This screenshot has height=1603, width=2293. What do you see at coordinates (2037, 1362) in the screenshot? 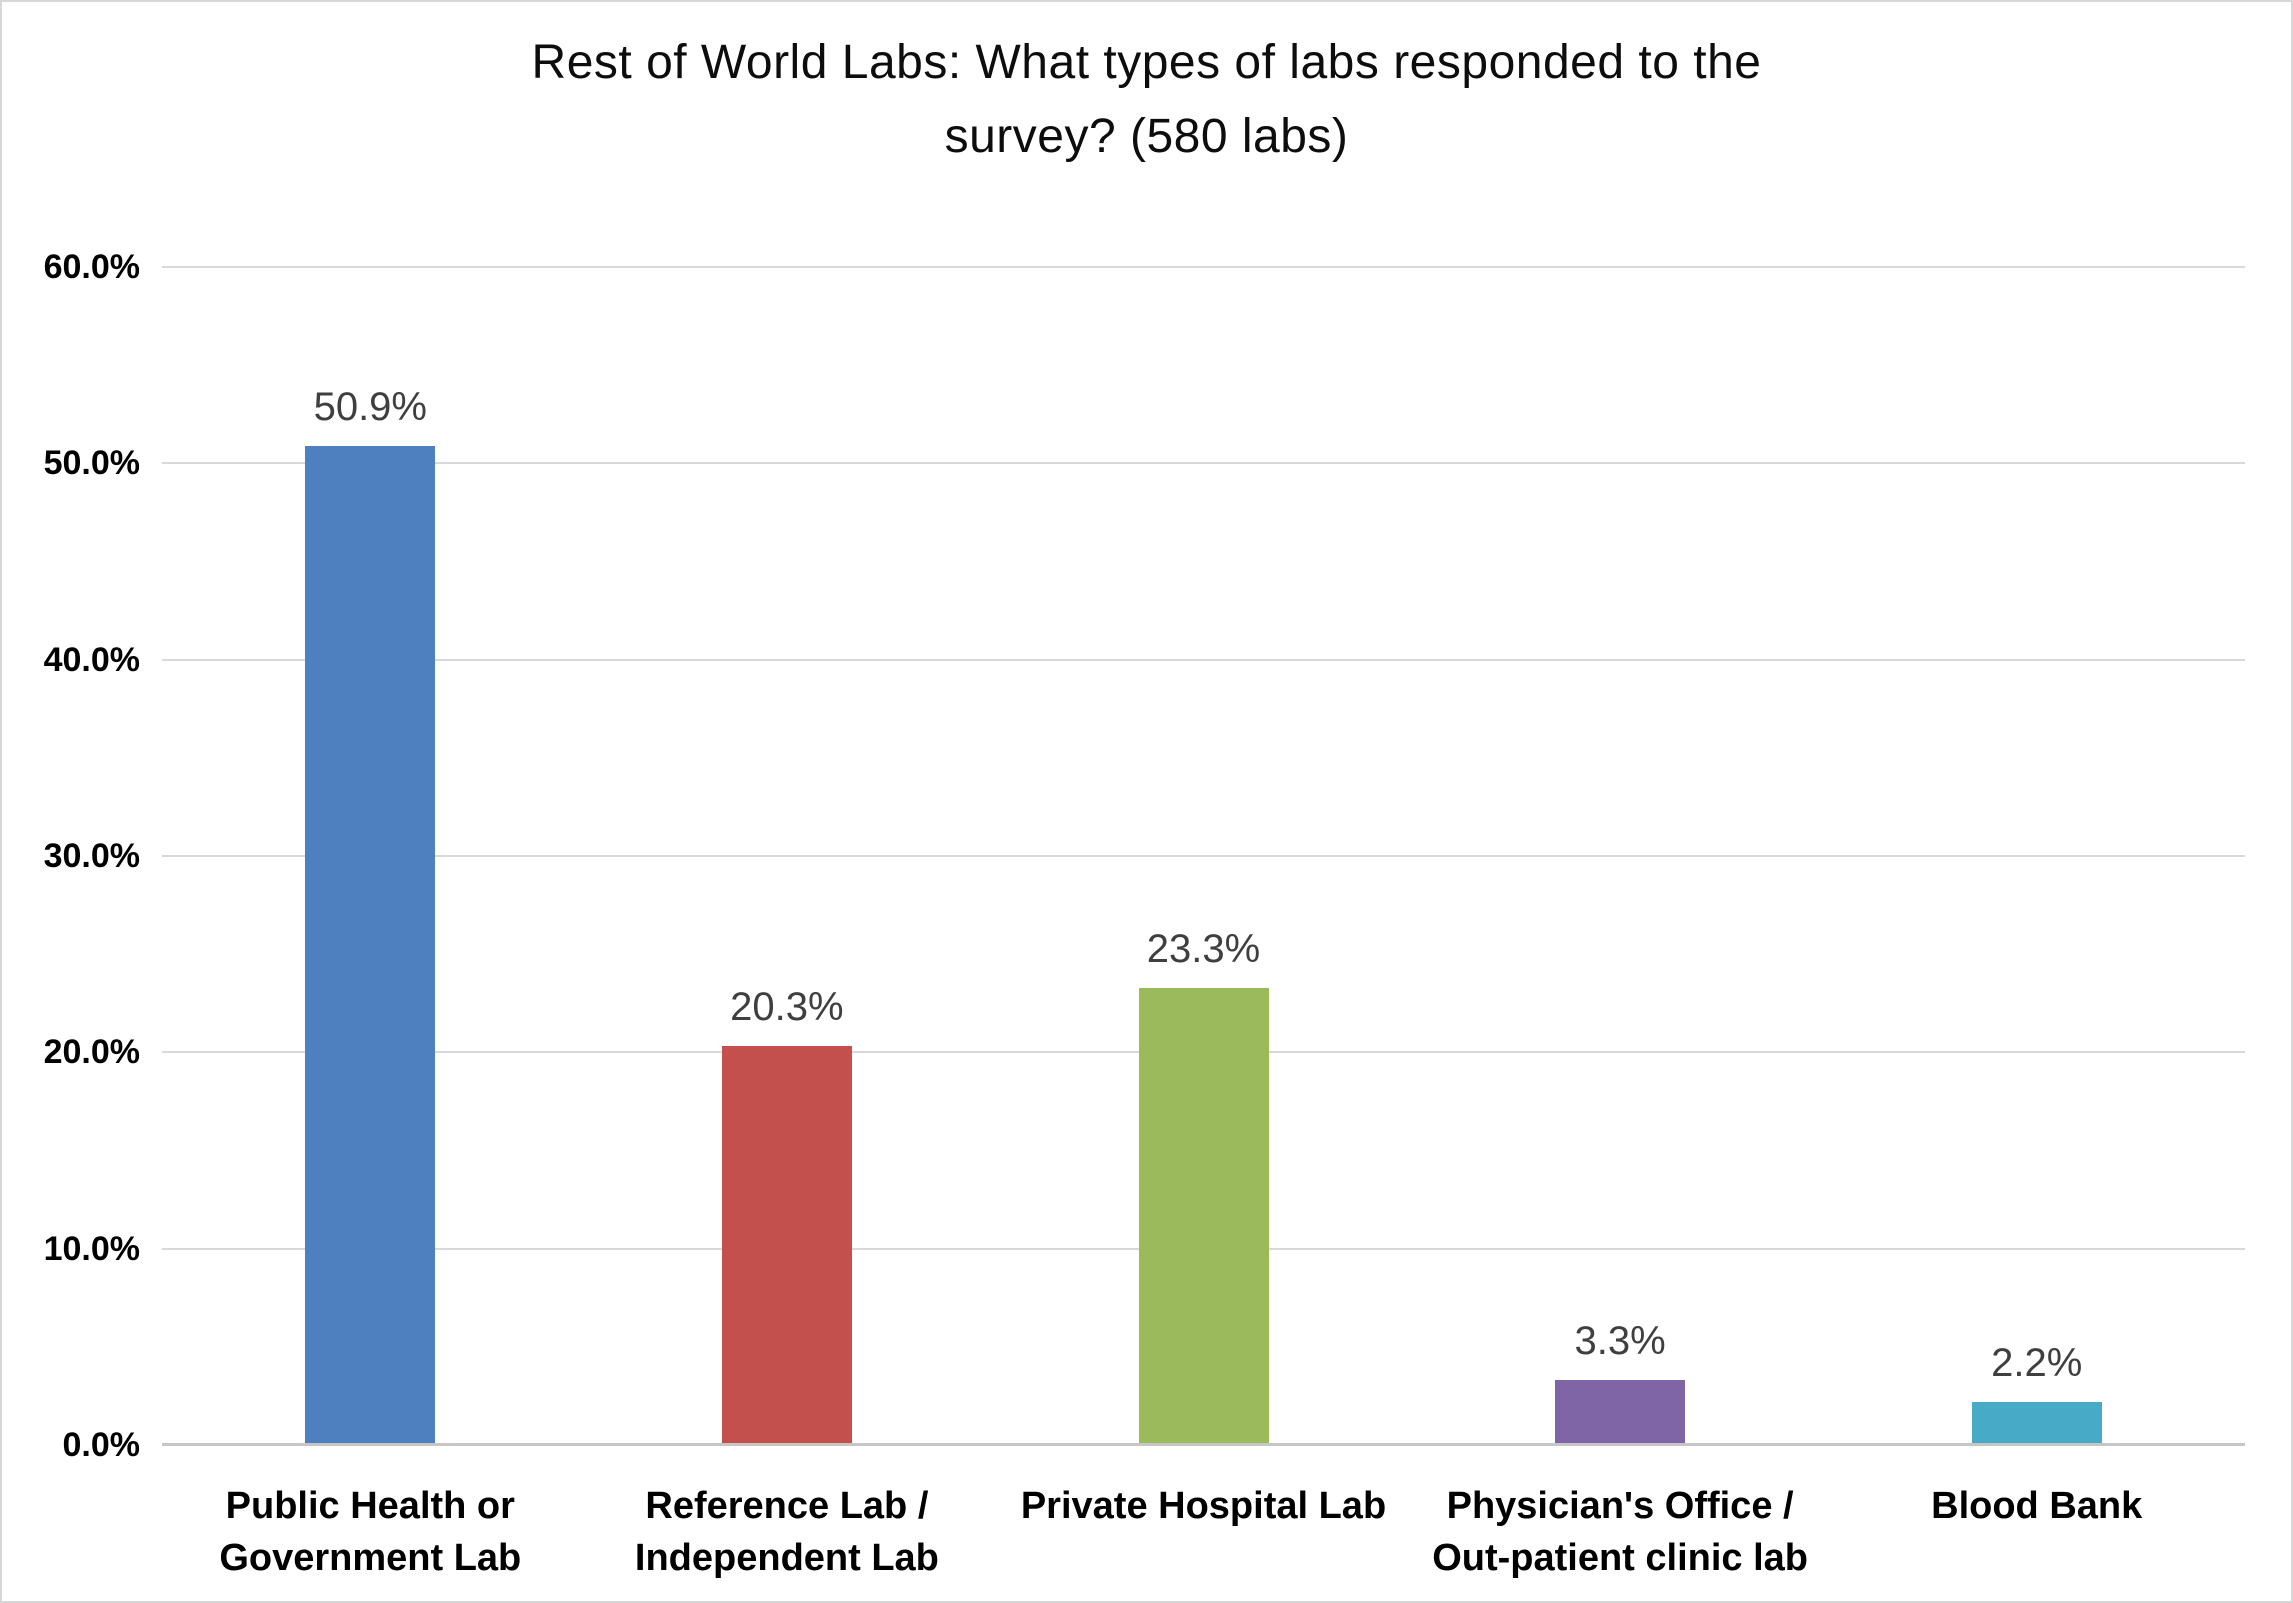
I see `bar-data-label-5: 2.2%` at bounding box center [2037, 1362].